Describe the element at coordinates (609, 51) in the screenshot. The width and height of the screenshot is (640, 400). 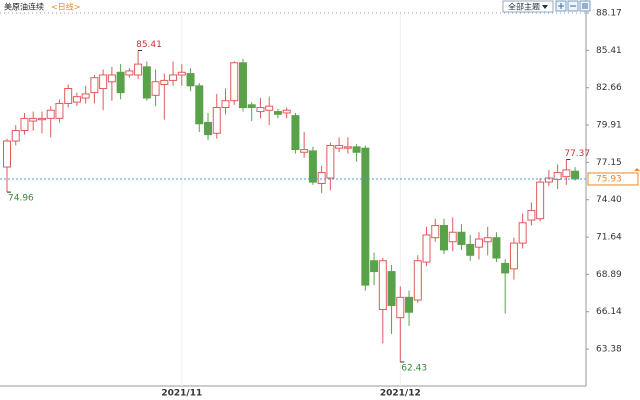
I see `y-tick-label: 85.41` at that location.